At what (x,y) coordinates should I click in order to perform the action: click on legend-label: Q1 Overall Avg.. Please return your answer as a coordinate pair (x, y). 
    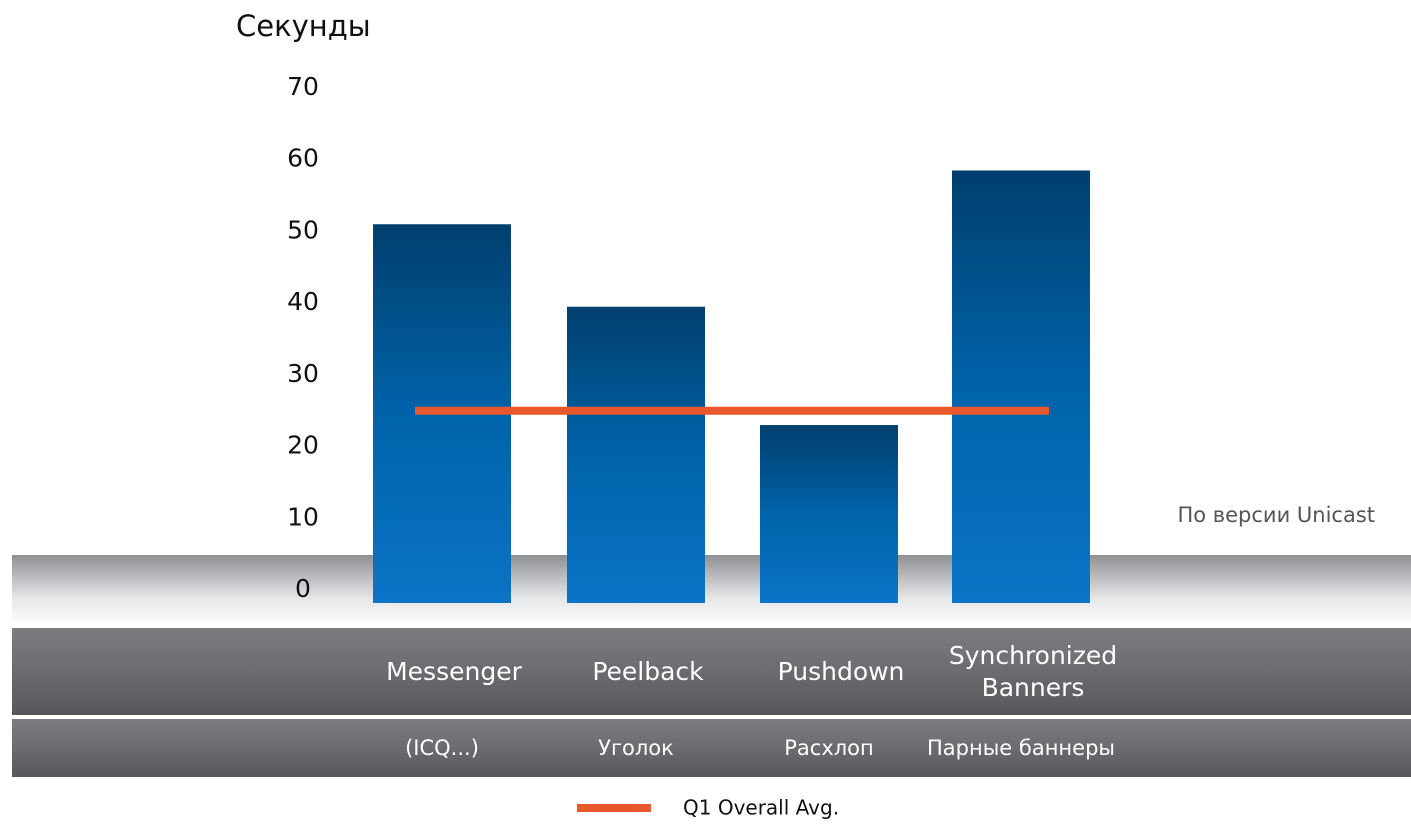
    Looking at the image, I should click on (761, 808).